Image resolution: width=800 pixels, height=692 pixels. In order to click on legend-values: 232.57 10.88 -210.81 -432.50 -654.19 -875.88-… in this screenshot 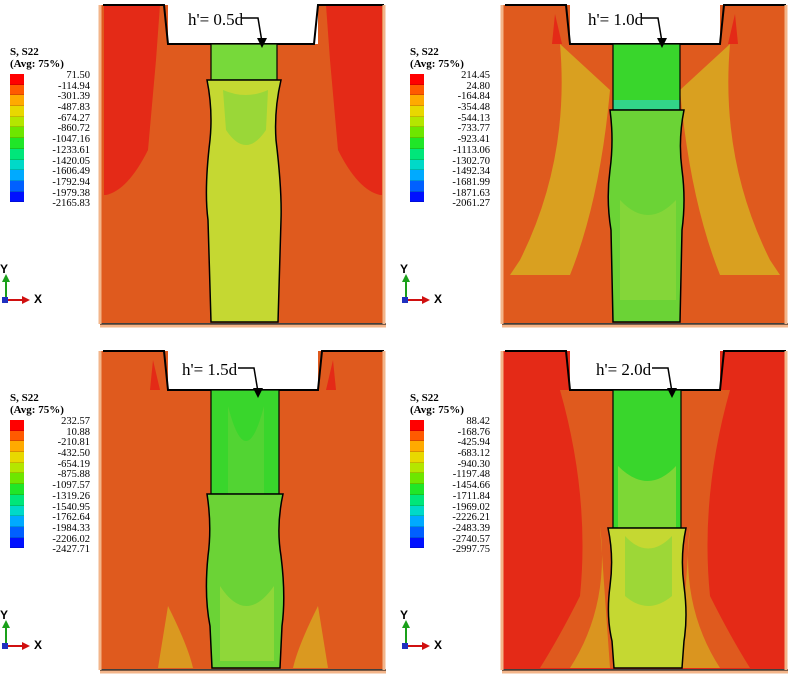, I will do `click(62, 486)`.